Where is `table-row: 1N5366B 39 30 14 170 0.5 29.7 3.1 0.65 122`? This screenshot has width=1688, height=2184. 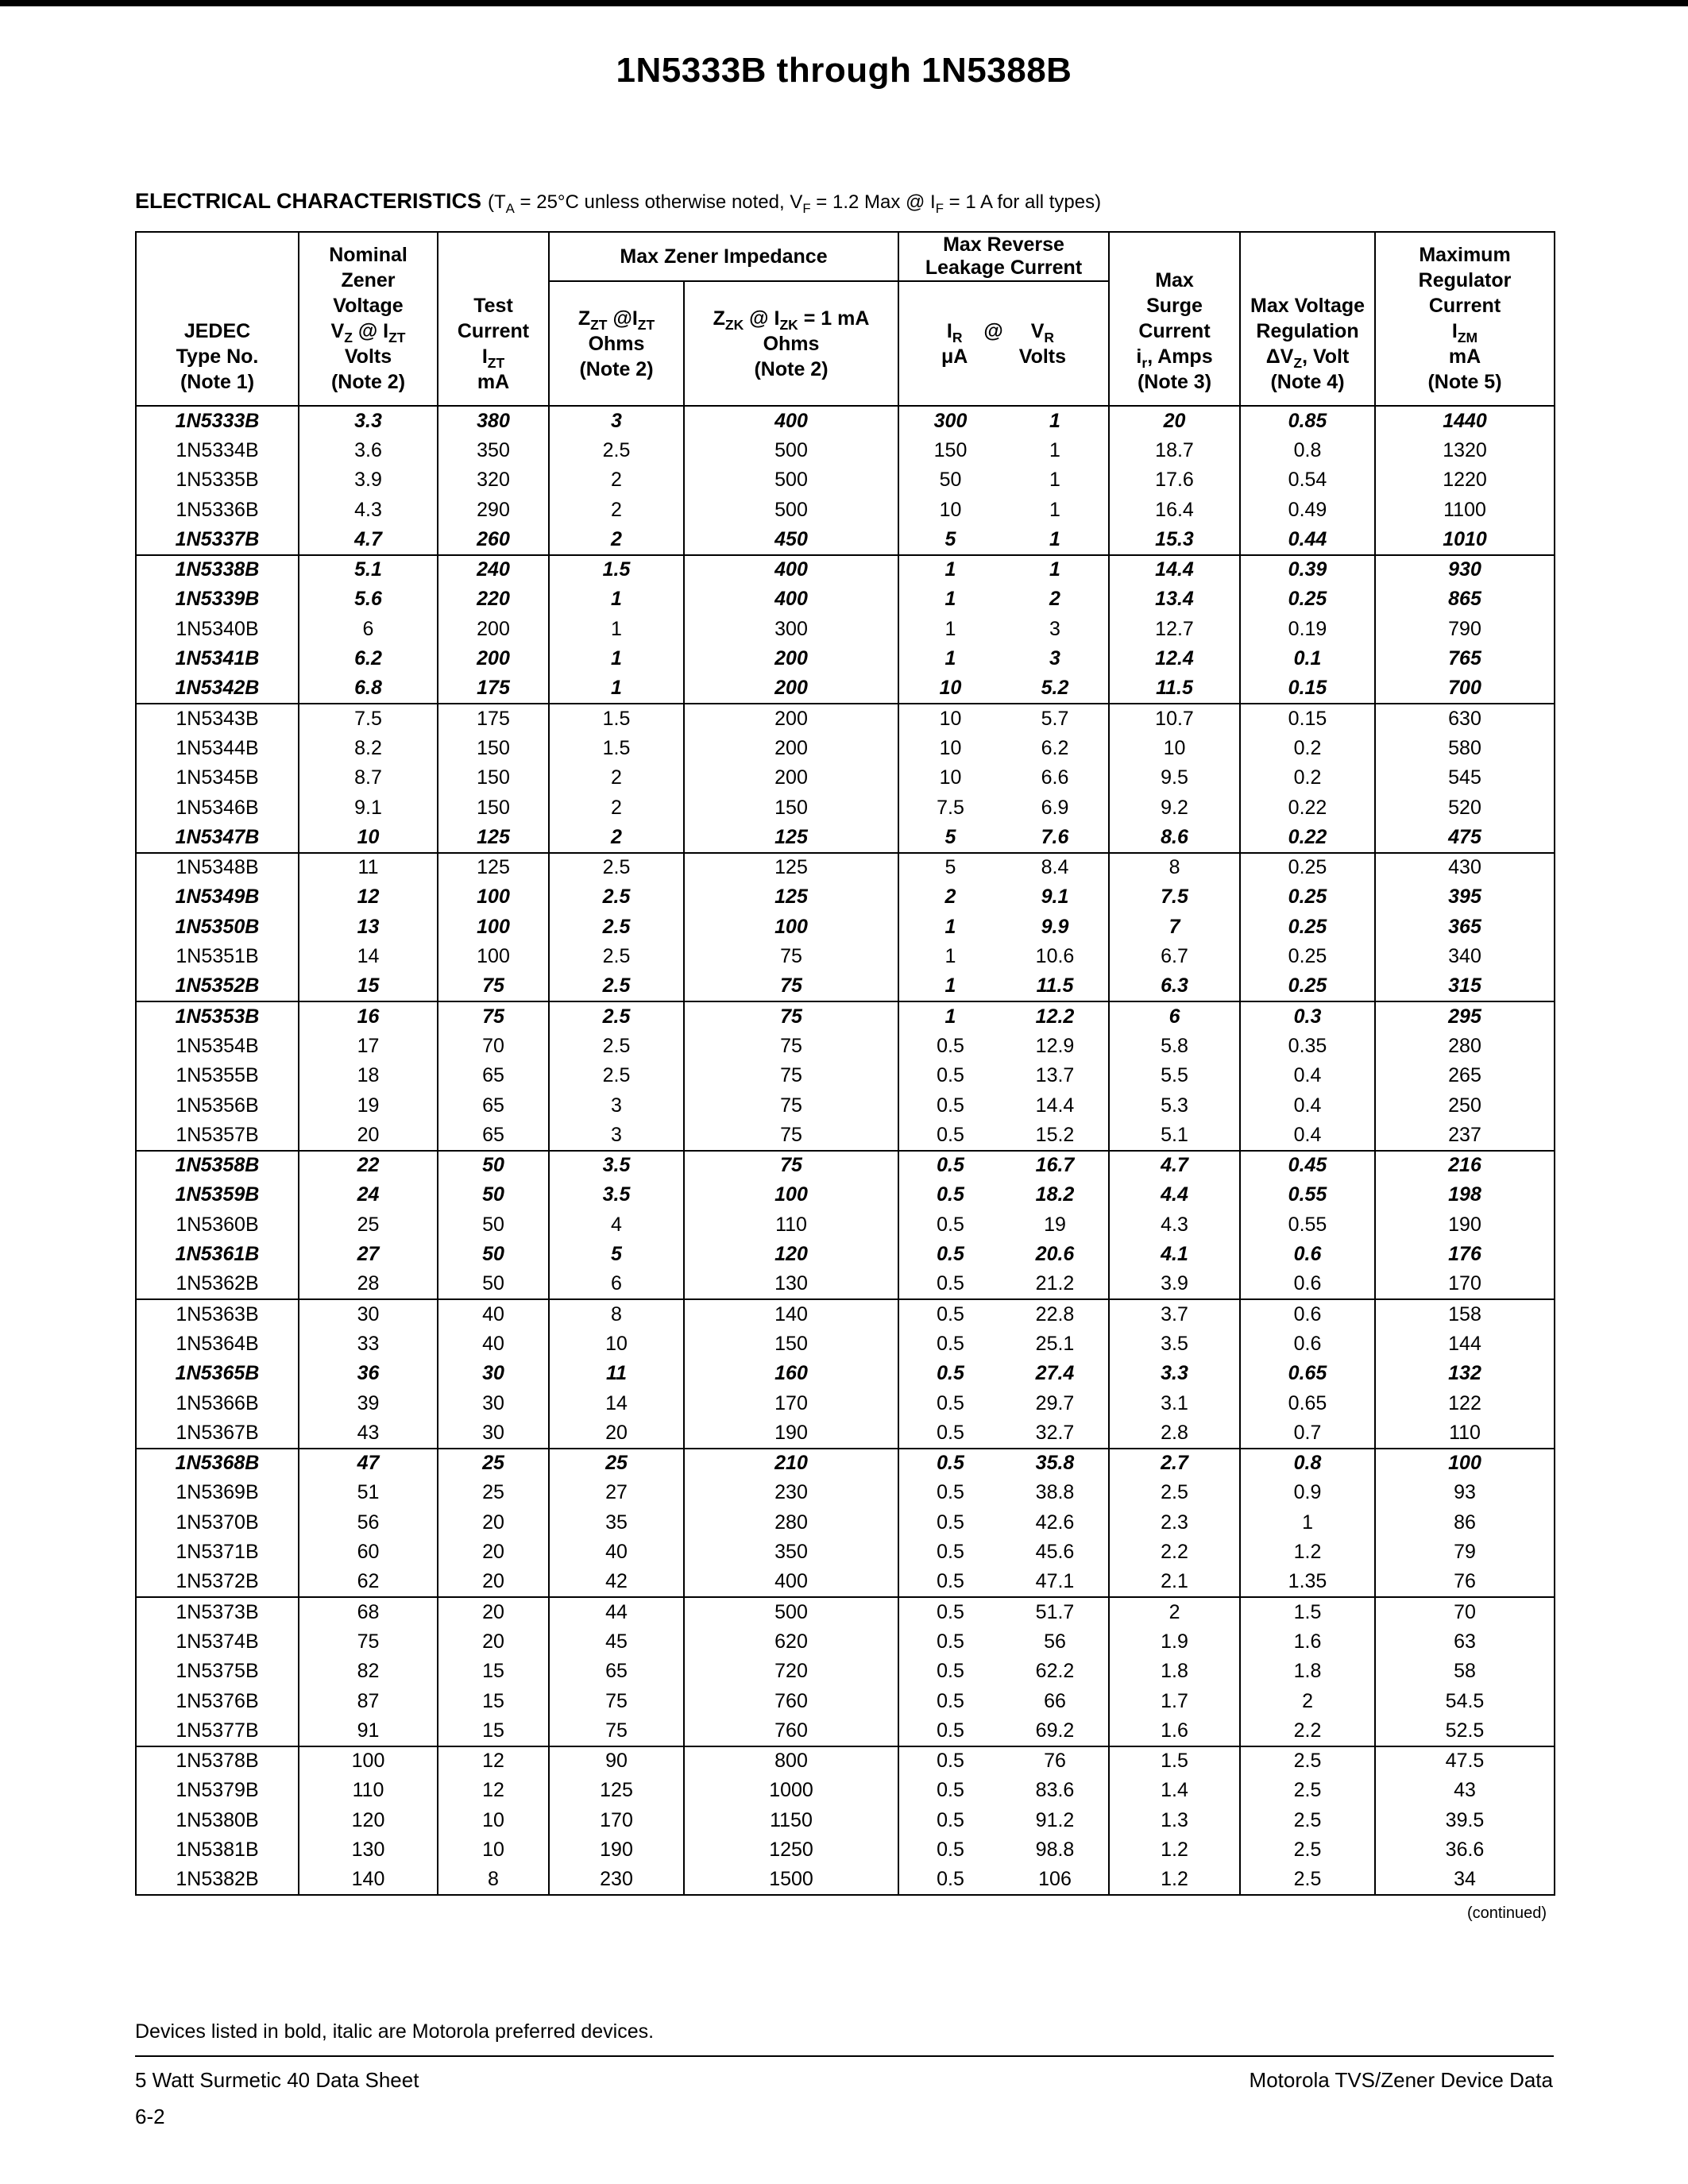 table-row: 1N5366B 39 30 14 170 0.5 29.7 3.1 0.65 122 is located at coordinates (845, 1403).